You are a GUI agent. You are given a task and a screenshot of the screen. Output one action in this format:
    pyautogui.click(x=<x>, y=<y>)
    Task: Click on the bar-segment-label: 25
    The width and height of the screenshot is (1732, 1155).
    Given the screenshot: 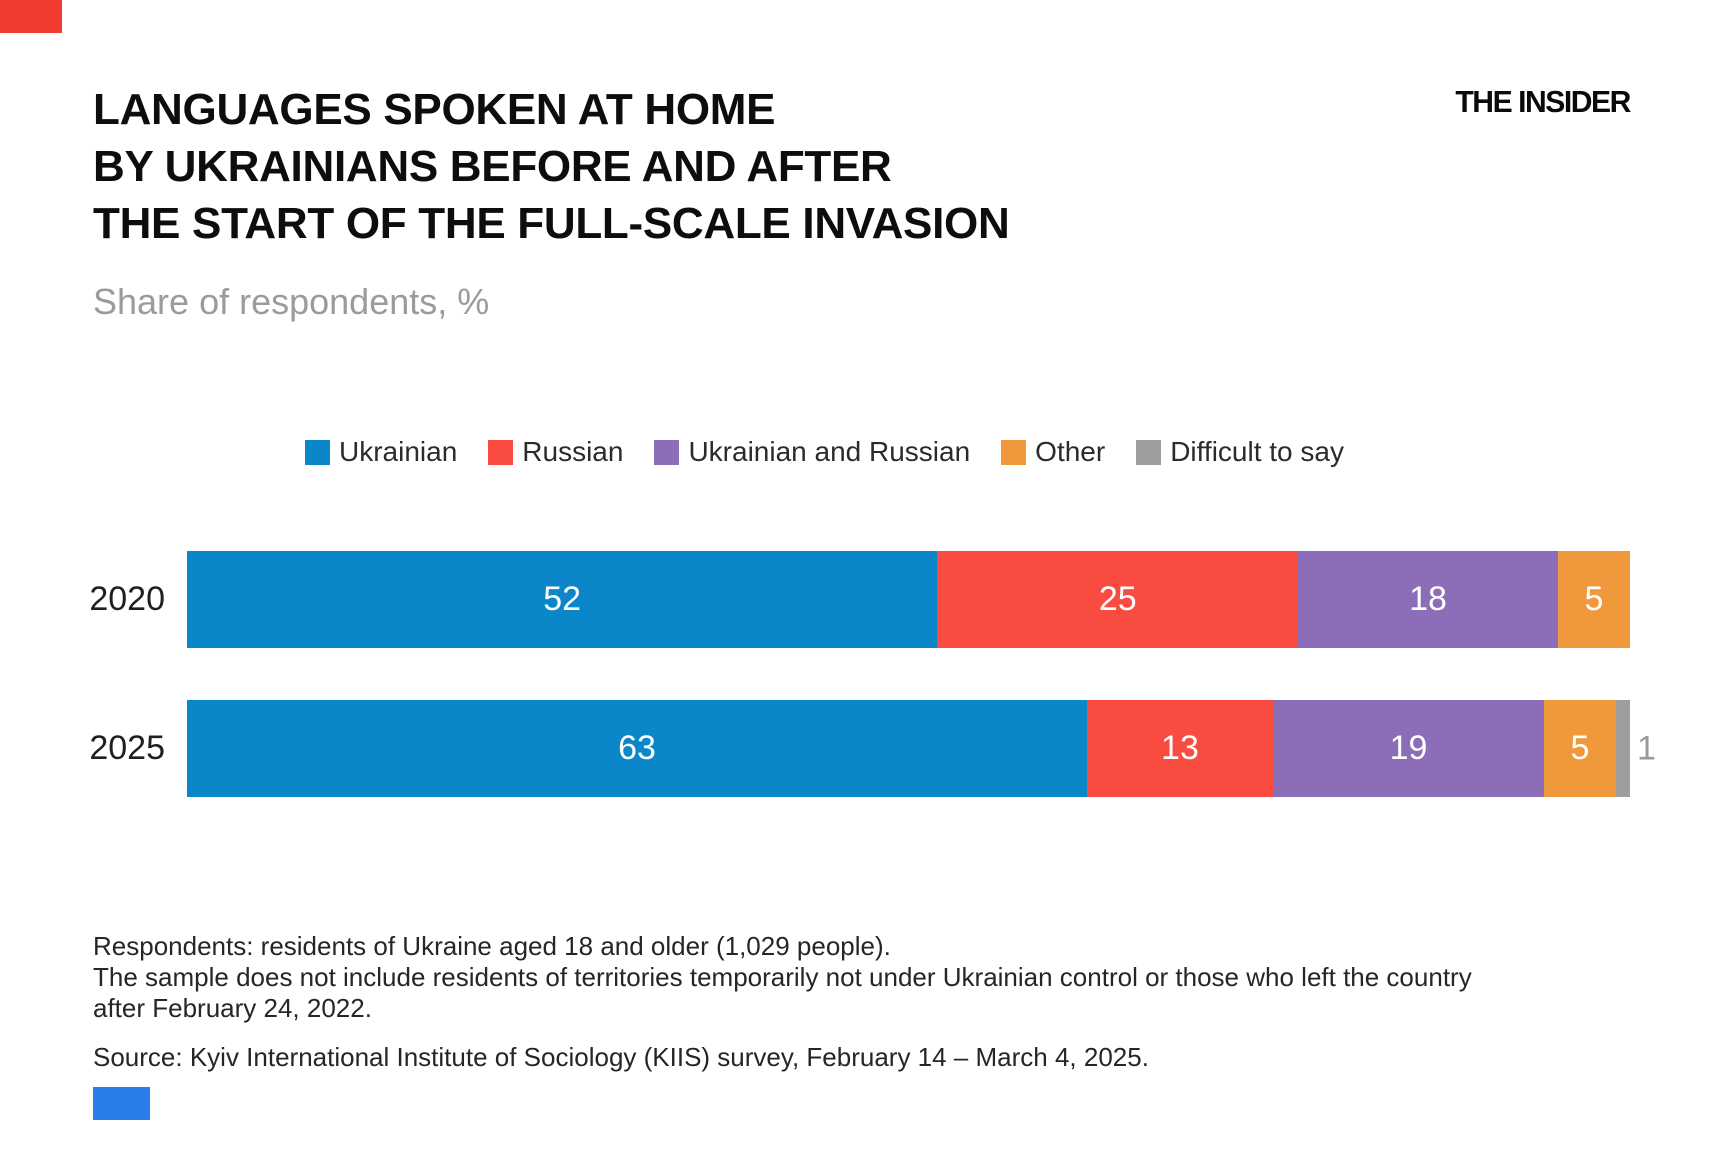 What is the action you would take?
    pyautogui.click(x=1117, y=599)
    